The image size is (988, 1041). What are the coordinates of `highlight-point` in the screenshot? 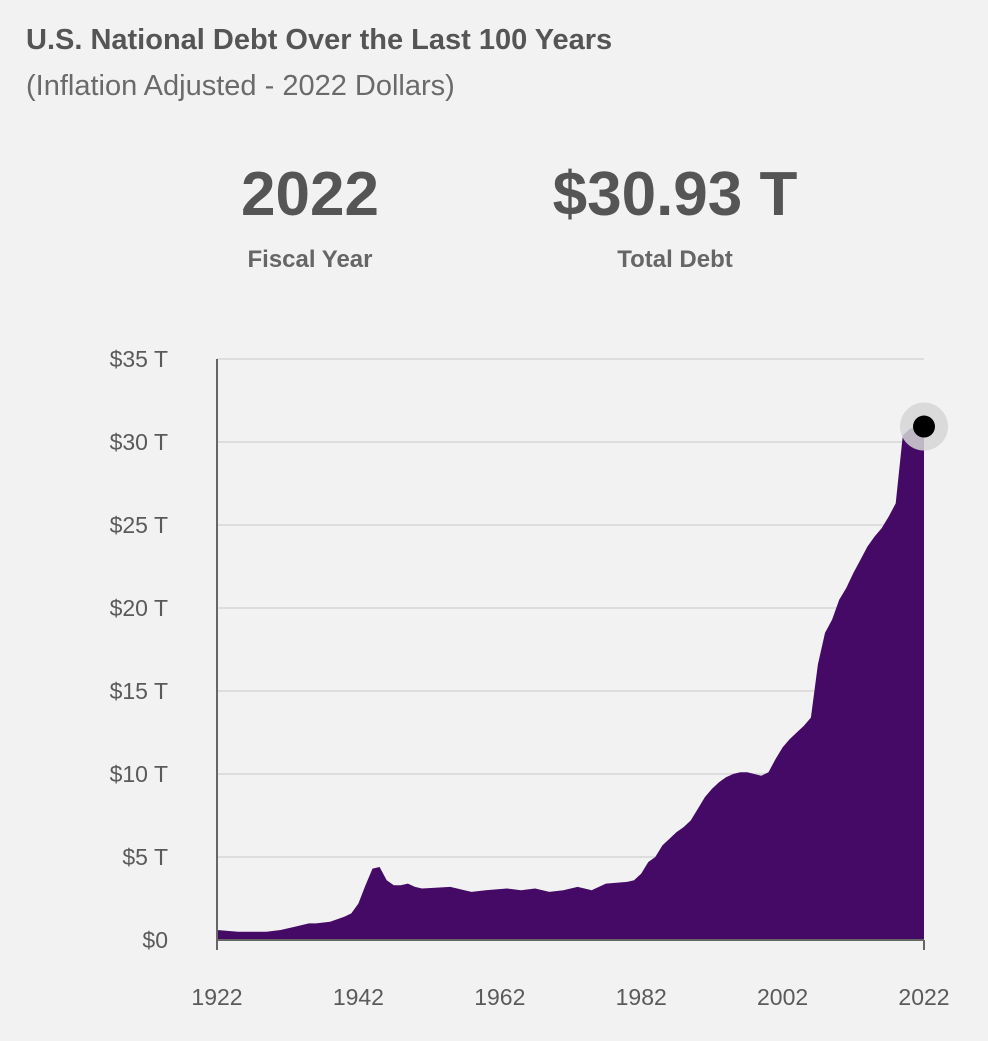 It's located at (924, 426).